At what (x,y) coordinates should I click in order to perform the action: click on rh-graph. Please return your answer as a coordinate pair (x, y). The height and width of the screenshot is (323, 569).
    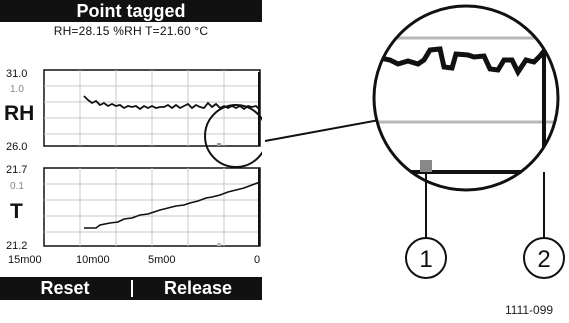
    Looking at the image, I should click on (152, 118).